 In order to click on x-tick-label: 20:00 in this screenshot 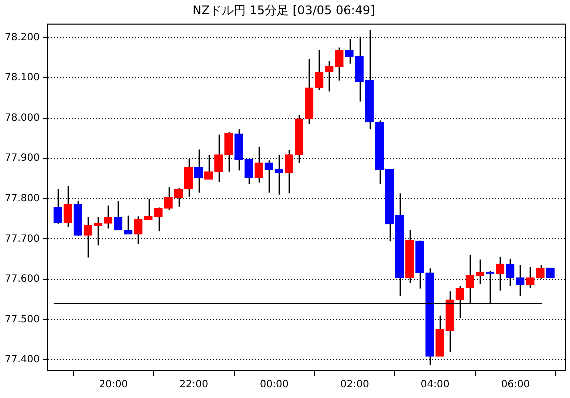, I will do `click(113, 385)`.